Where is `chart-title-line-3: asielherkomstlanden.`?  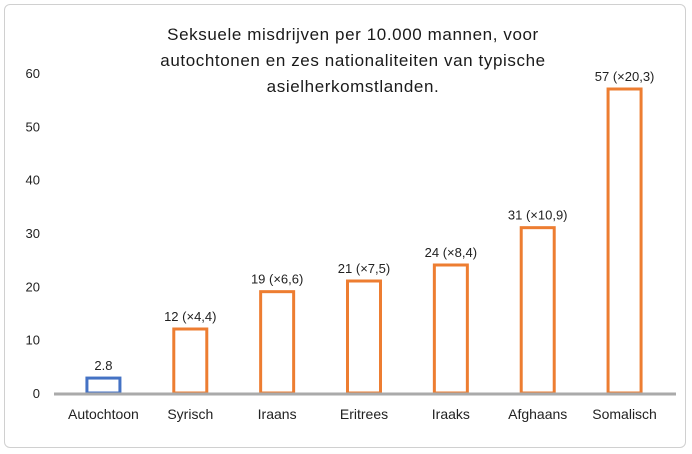 chart-title-line-3: asielherkomstlanden. is located at coordinates (353, 86).